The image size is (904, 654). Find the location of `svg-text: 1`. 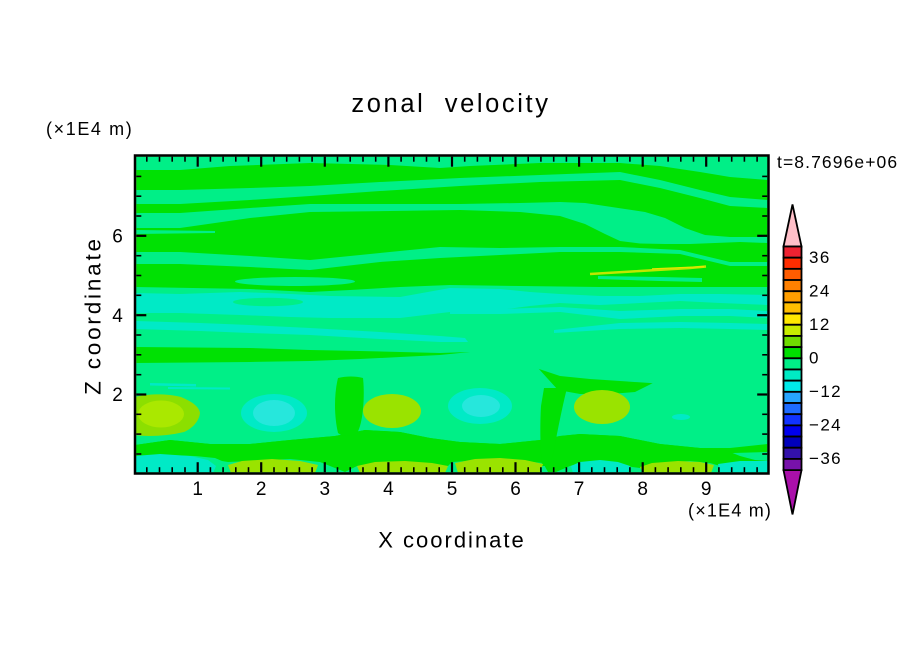

svg-text: 1 is located at coordinates (197, 489).